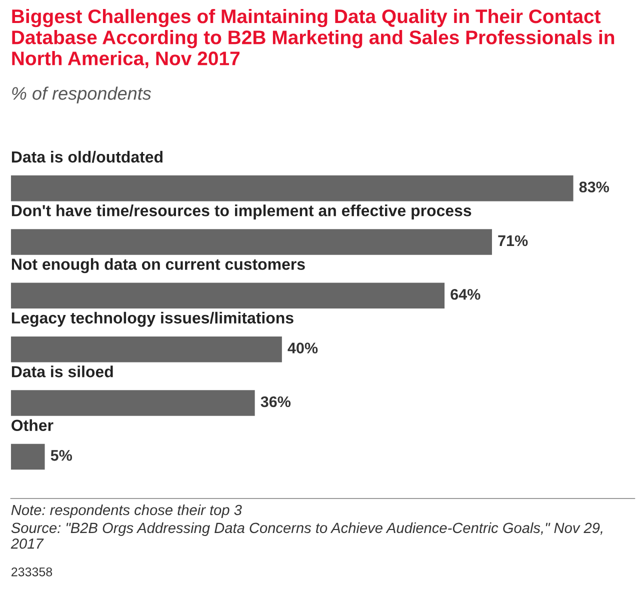 Image resolution: width=641 pixels, height=597 pixels. What do you see at coordinates (594, 187) in the screenshot?
I see `data-label: 83%` at bounding box center [594, 187].